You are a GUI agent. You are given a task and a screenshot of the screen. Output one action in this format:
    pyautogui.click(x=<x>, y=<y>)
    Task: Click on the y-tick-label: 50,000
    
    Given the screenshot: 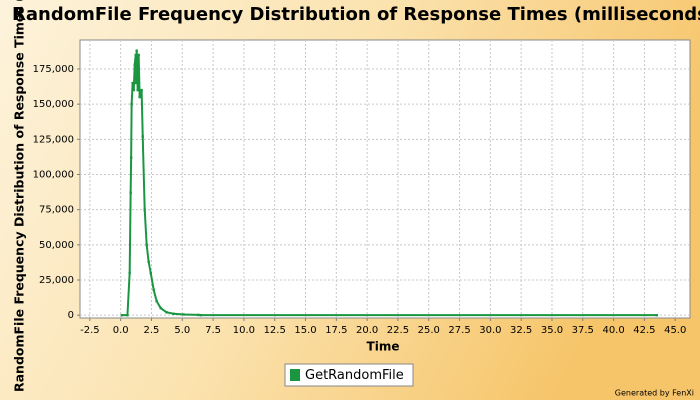 What is the action you would take?
    pyautogui.click(x=56, y=245)
    